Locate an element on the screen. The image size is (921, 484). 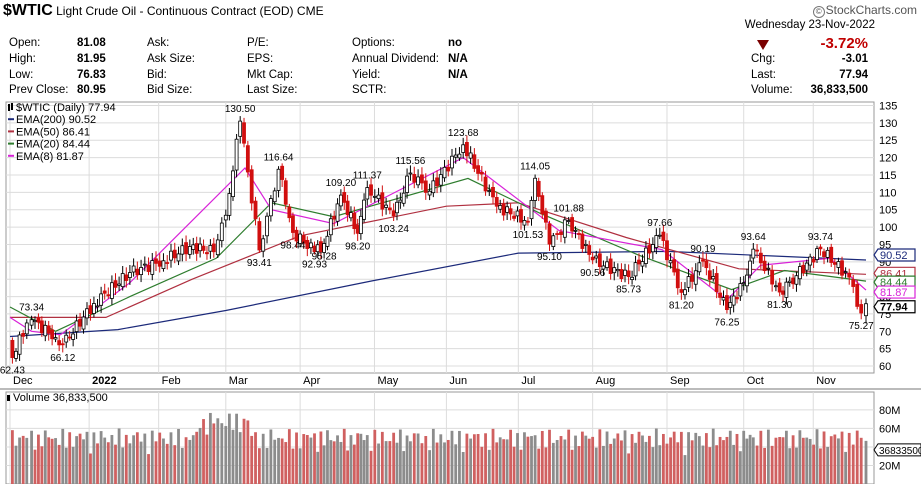
price-annotation: 73.34 is located at coordinates (31, 308).